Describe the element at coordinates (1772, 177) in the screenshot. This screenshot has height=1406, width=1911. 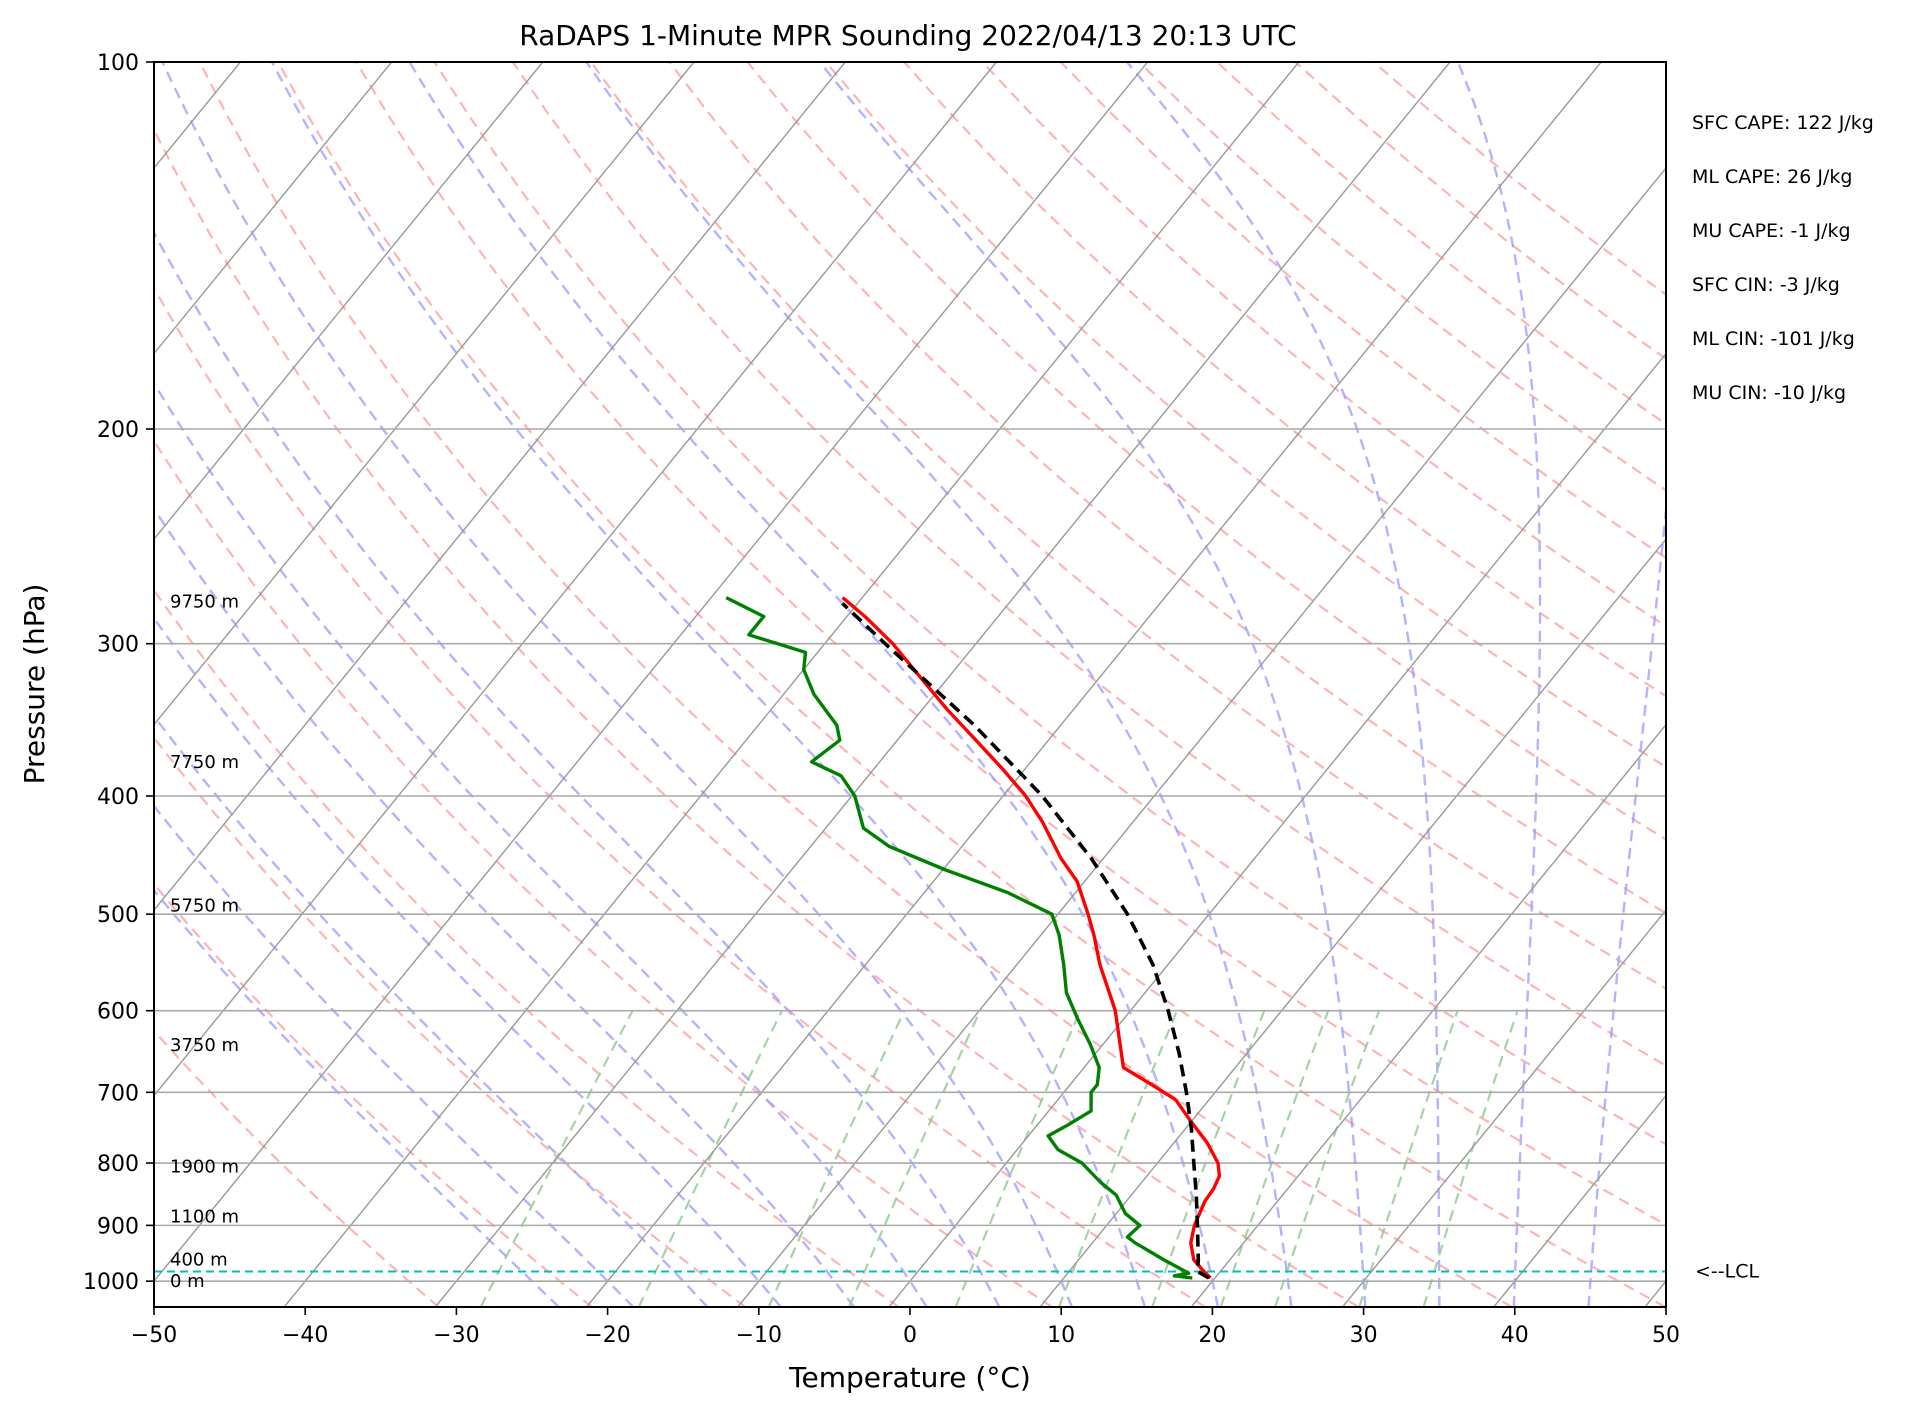
I see `stat-line: ML CAPE: 26 J/kg` at that location.